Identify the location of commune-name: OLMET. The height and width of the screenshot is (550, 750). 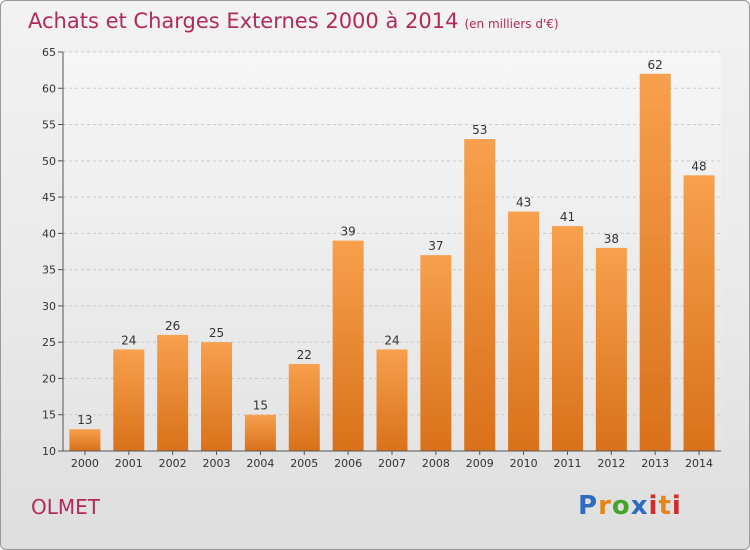
(65, 507).